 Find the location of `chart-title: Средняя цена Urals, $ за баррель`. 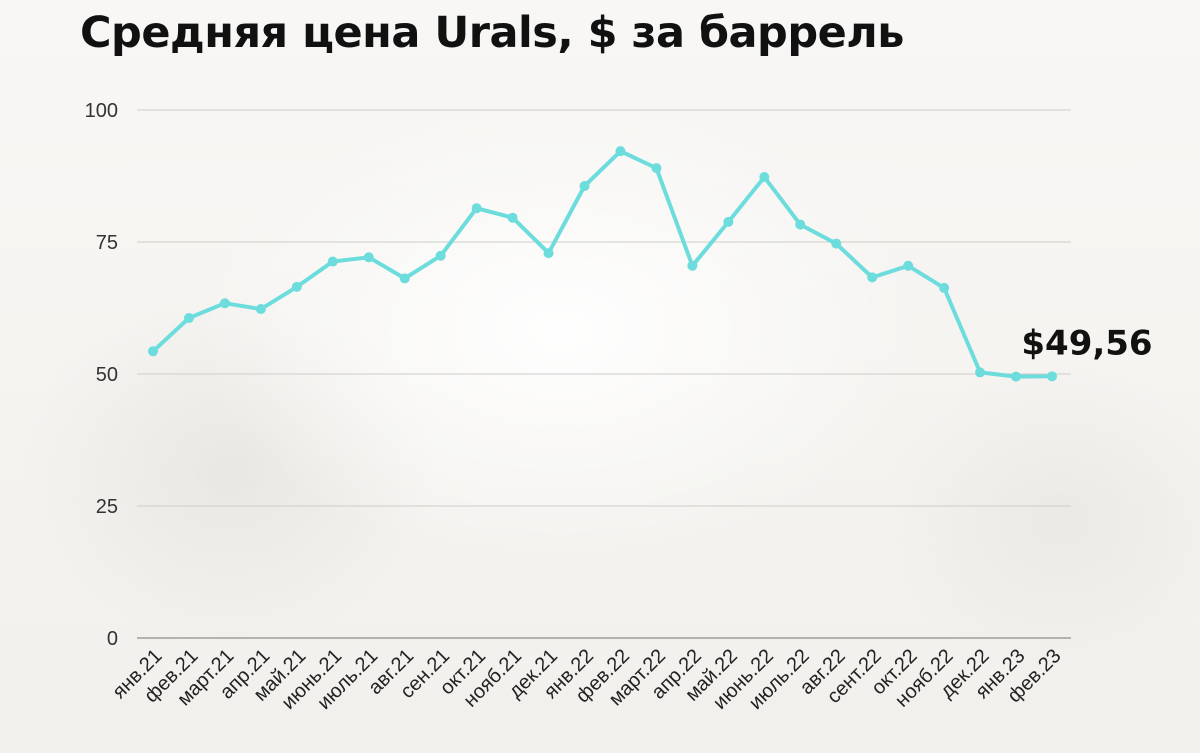

chart-title: Средняя цена Urals, $ за баррель is located at coordinates (492, 33).